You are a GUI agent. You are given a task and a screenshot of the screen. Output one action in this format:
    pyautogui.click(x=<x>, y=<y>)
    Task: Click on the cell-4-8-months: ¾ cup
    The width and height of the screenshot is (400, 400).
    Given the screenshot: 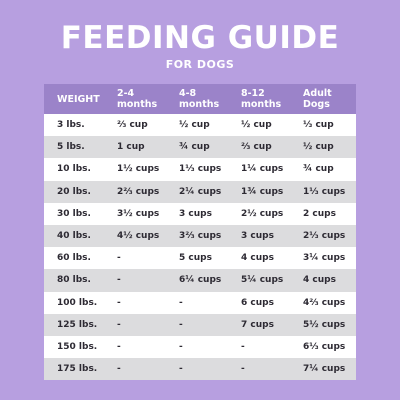 What is the action you would take?
    pyautogui.click(x=197, y=147)
    